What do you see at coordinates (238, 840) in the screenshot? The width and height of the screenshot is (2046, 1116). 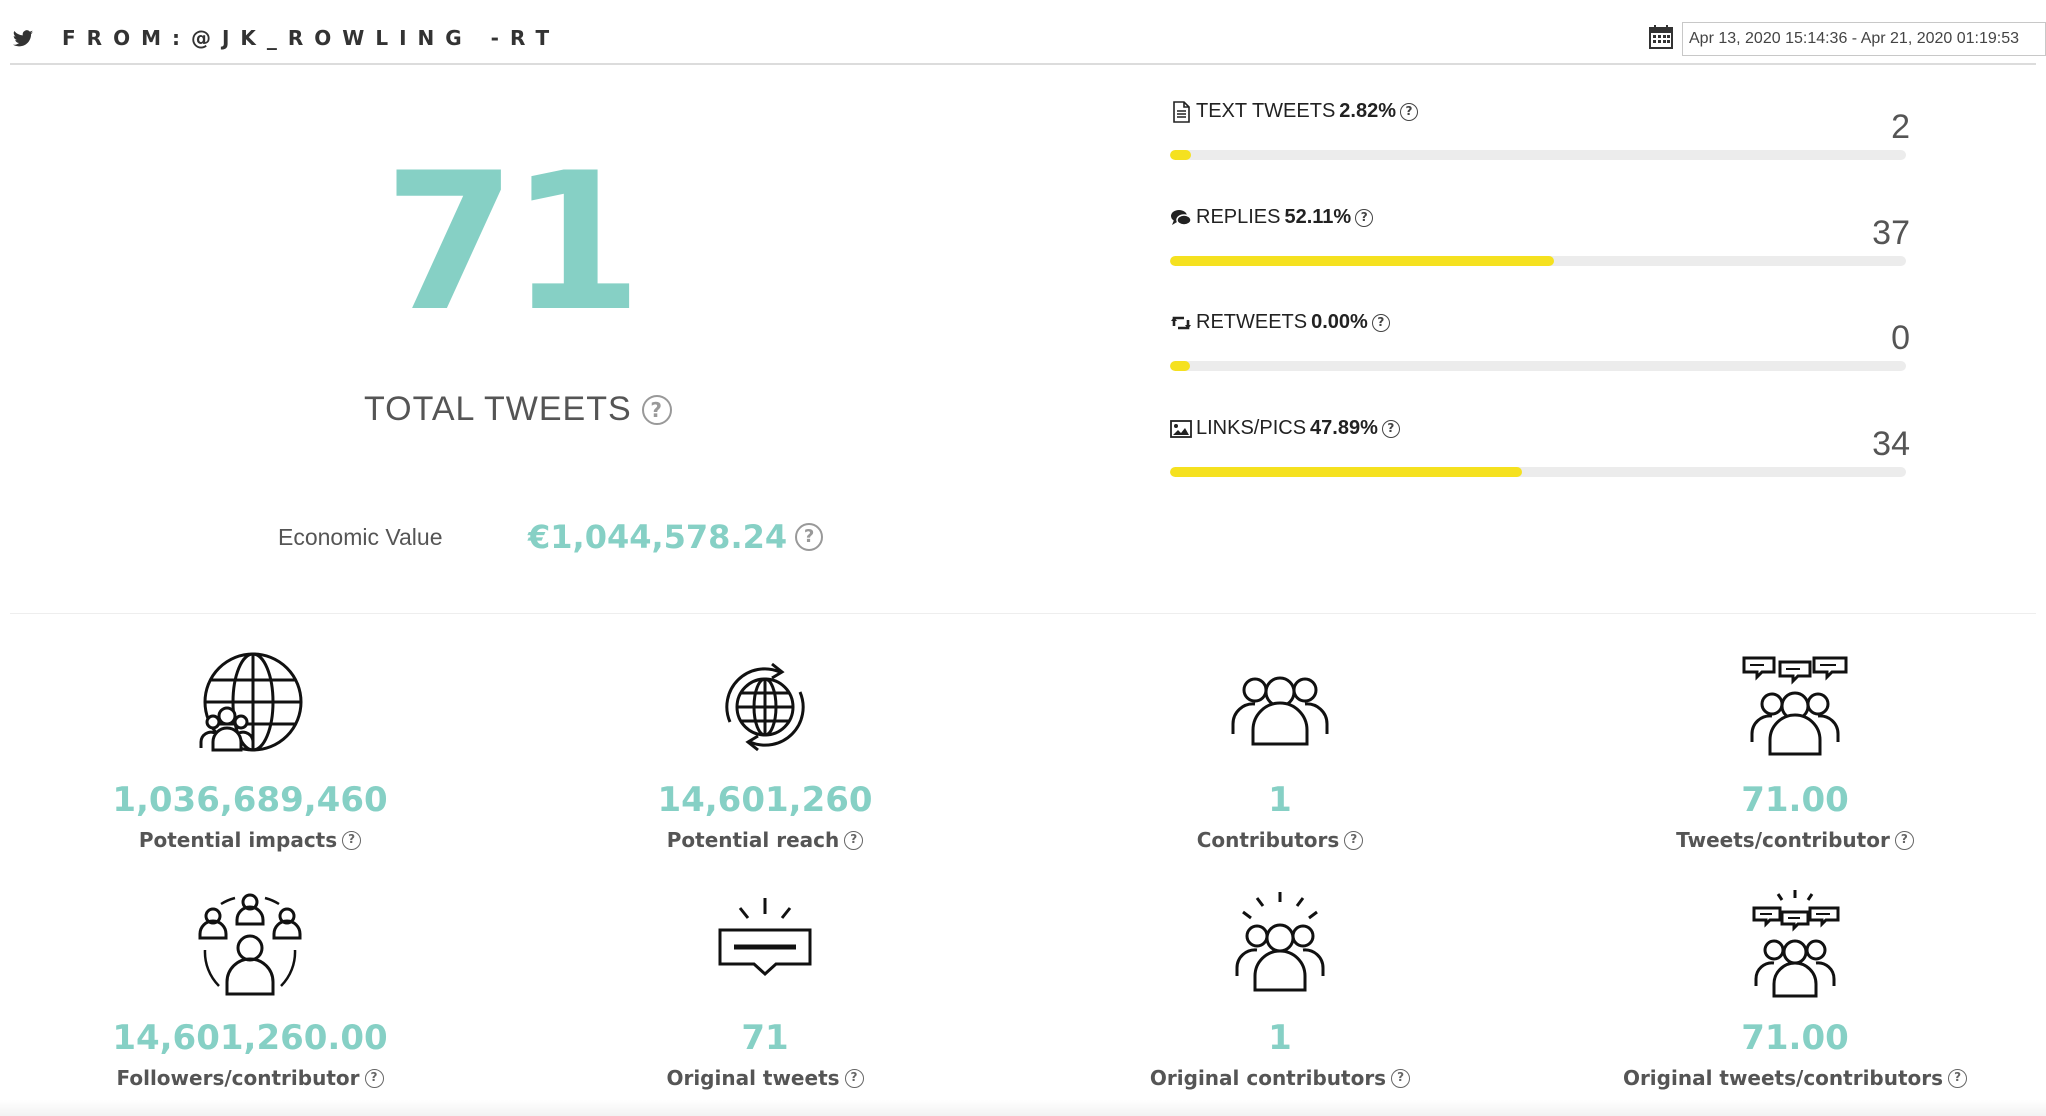 I see `stat-caption-text: Potential impacts` at bounding box center [238, 840].